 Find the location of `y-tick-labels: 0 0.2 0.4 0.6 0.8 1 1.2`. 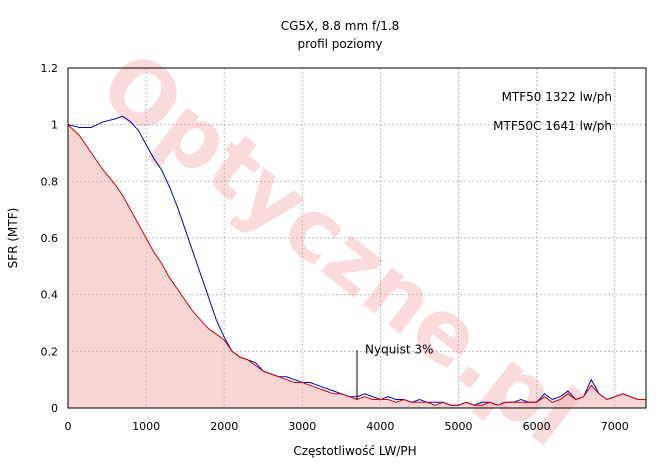

y-tick-labels: 0 0.2 0.4 0.6 0.8 1 1.2 is located at coordinates (50, 238).